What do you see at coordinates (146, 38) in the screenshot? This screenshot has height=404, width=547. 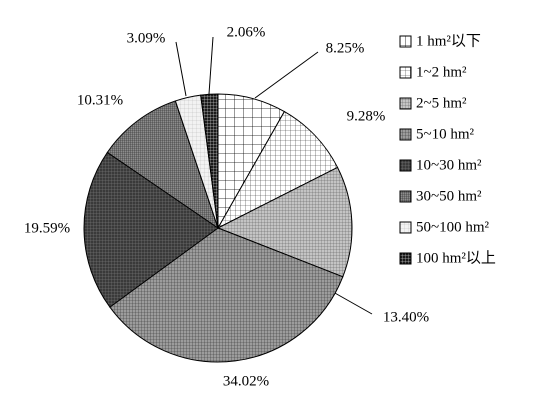 I see `data-label: 3.09%` at bounding box center [146, 38].